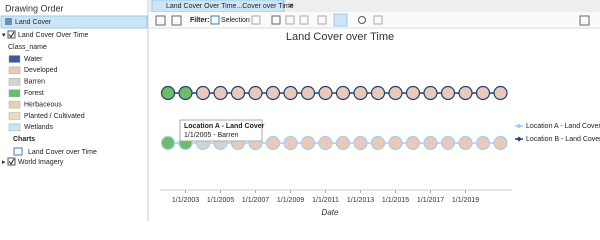  What do you see at coordinates (230, 6) in the screenshot?
I see `tab-title: Land Cover Over Time...Cover over Time` at bounding box center [230, 6].